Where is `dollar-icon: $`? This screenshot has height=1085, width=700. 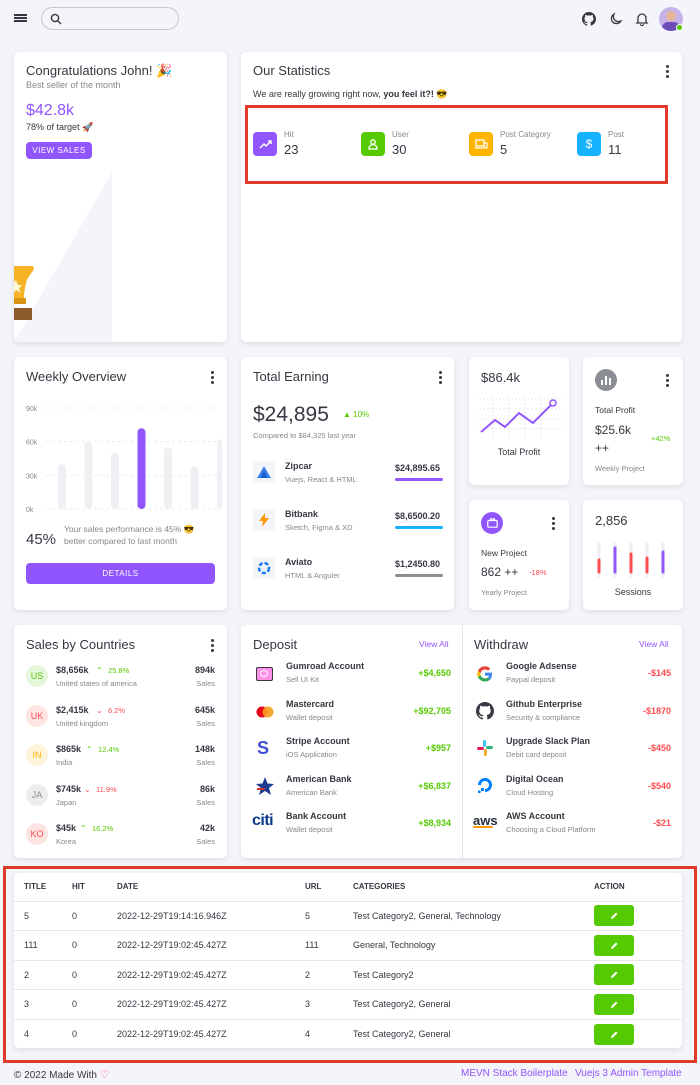
dollar-icon: $ is located at coordinates (589, 144).